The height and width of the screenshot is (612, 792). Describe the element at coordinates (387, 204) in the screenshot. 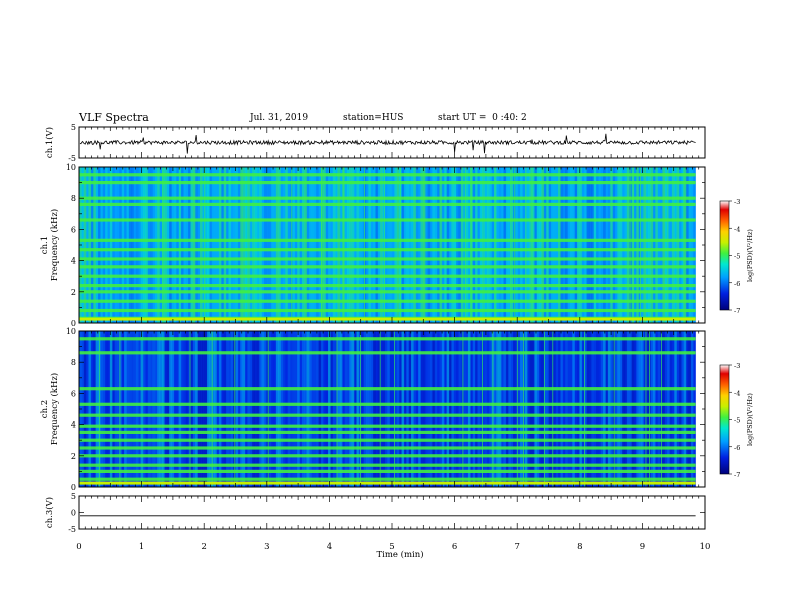

I see `ch1_spectrogram-band` at that location.